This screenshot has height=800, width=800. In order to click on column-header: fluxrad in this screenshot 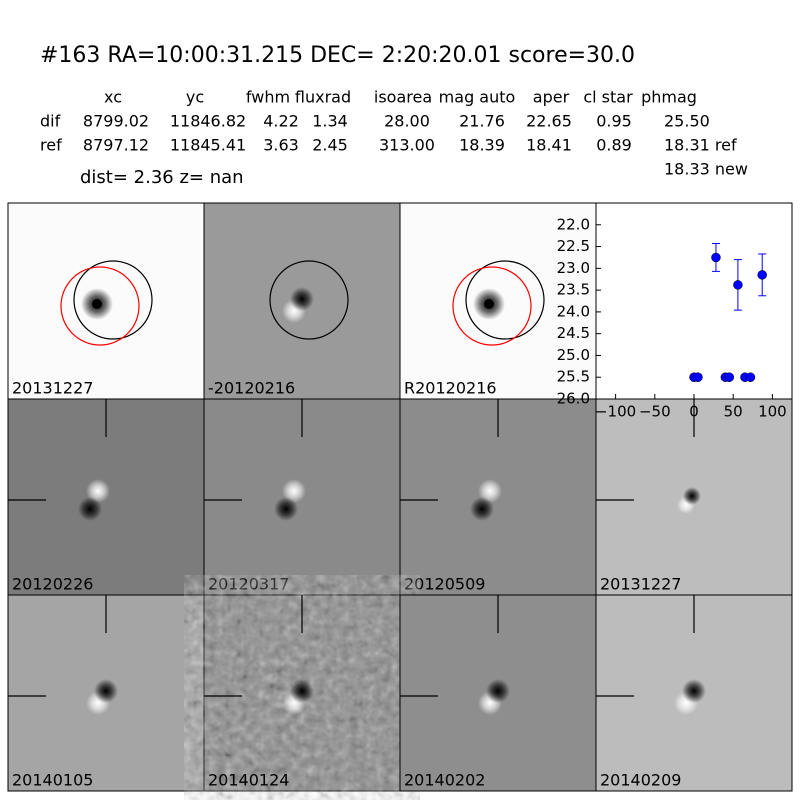, I will do `click(323, 97)`.